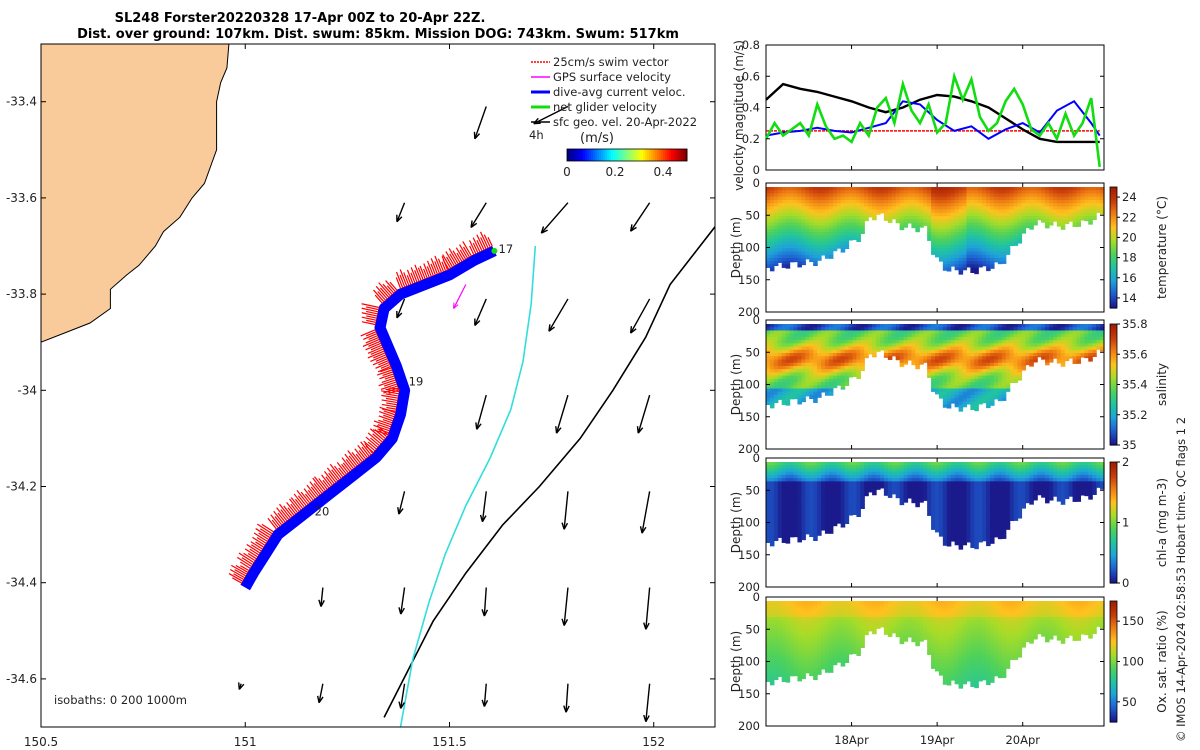  I want to click on colorbar-tick: 35.4, so click(1135, 385).